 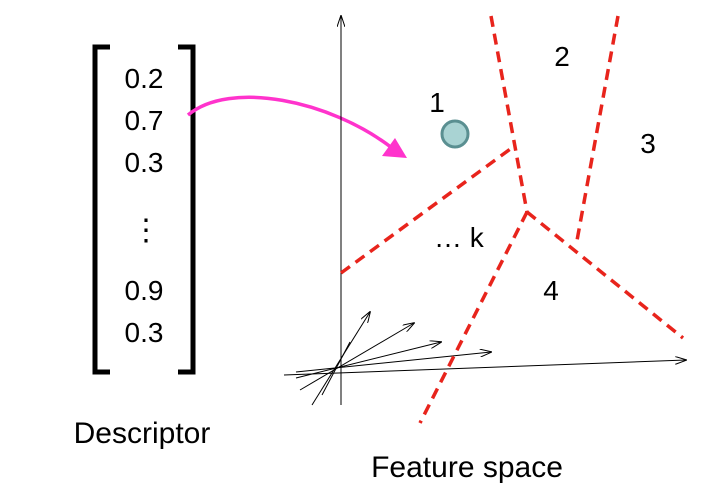 What do you see at coordinates (144, 78) in the screenshot?
I see `descriptor-value-1: 0.2` at bounding box center [144, 78].